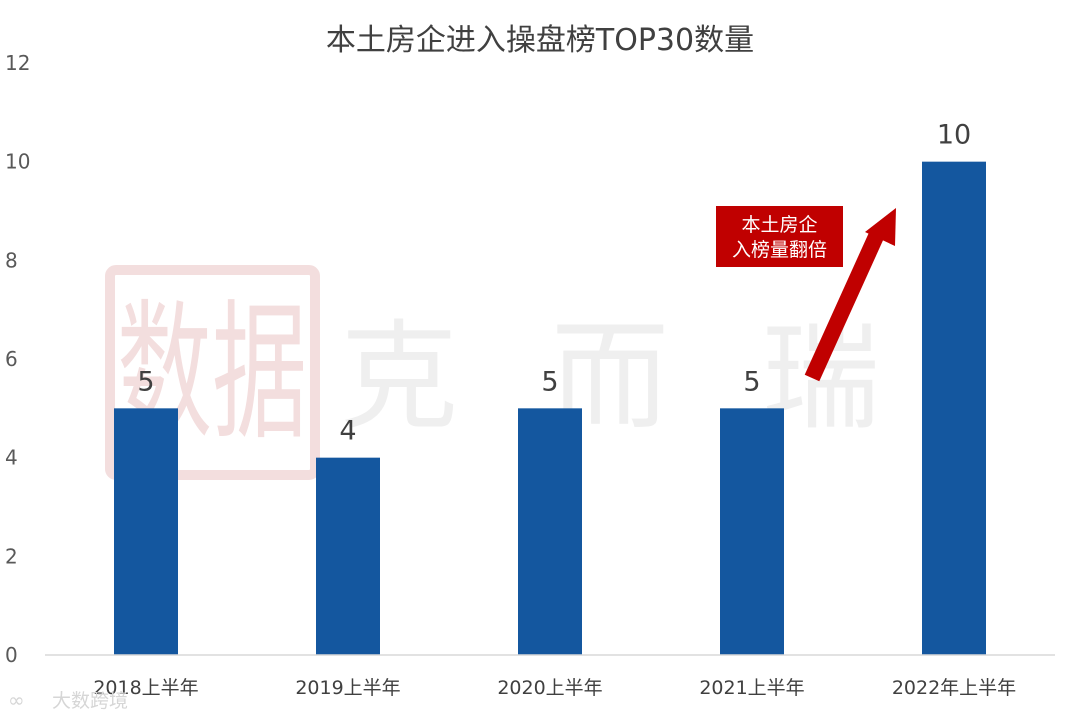 The height and width of the screenshot is (724, 1080). I want to click on brand-watermark: 克而瑞, so click(610, 377).